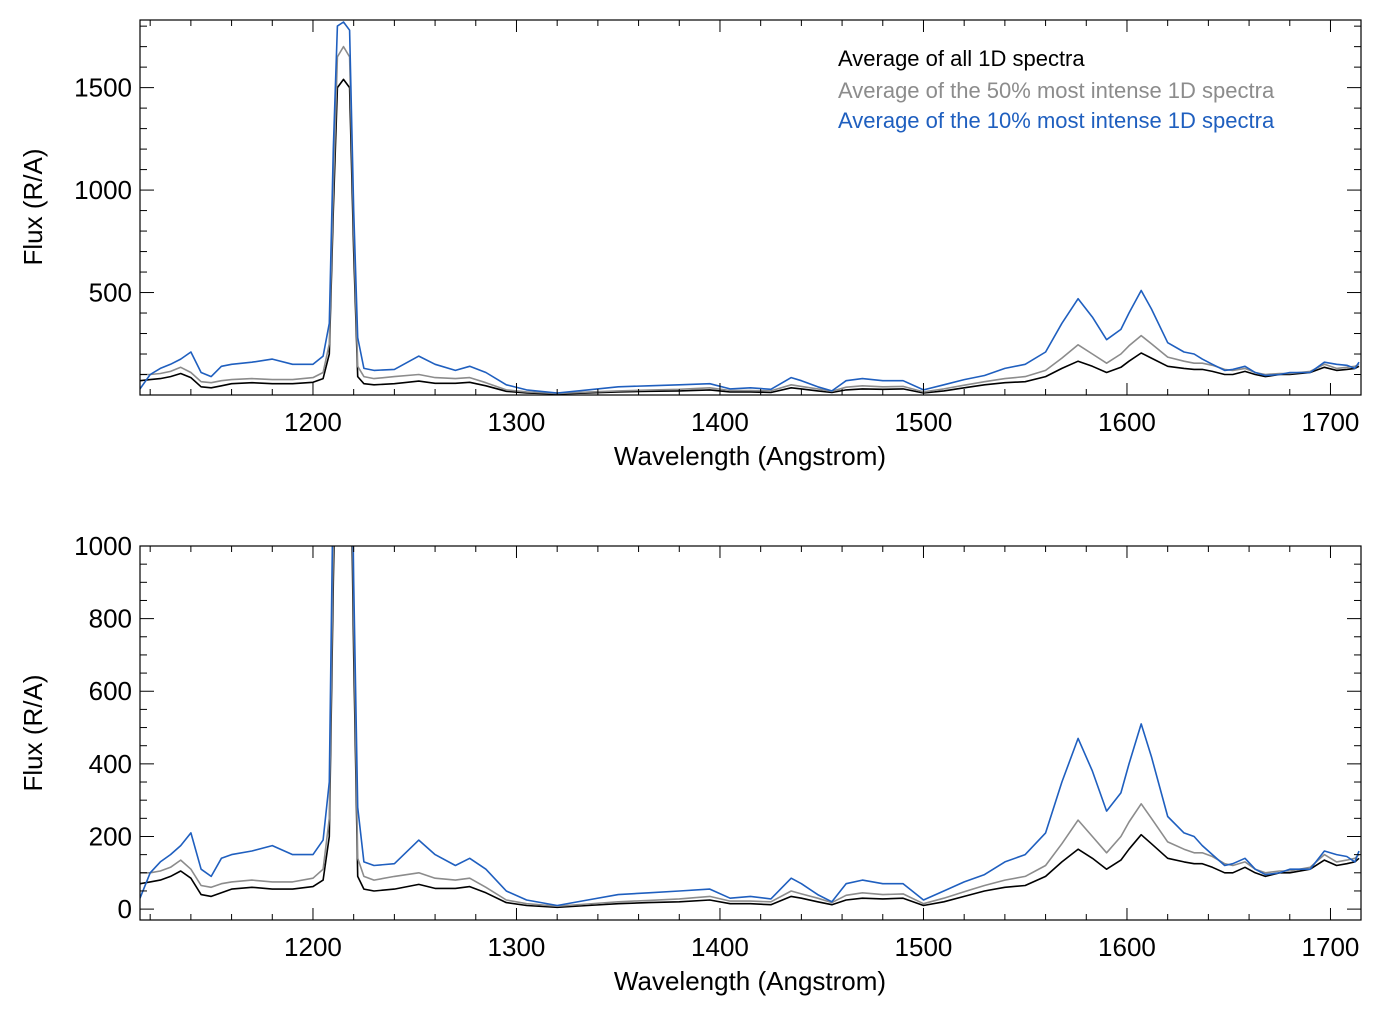 Image resolution: width=1382 pixels, height=1018 pixels. What do you see at coordinates (517, 422) in the screenshot?
I see `upper-x-tick-label: 1300` at bounding box center [517, 422].